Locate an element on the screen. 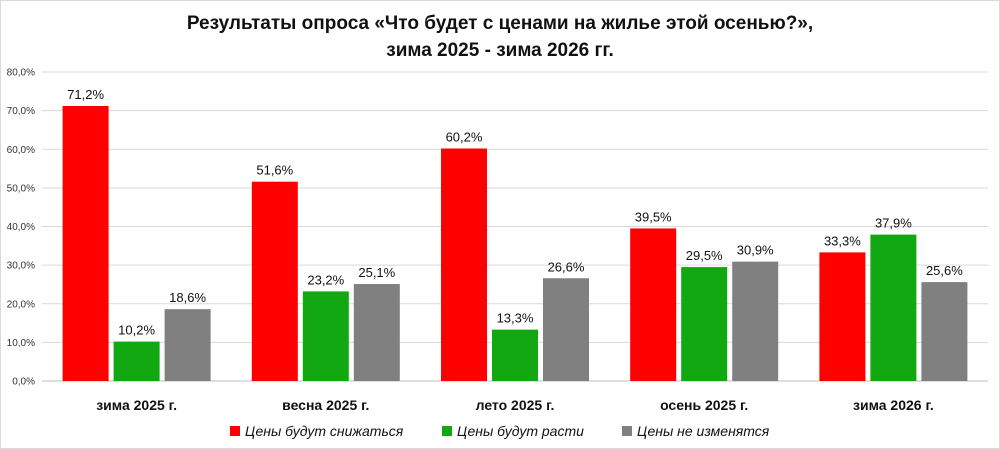 The height and width of the screenshot is (449, 1000). y-tick-label: 70,0% is located at coordinates (21, 111).